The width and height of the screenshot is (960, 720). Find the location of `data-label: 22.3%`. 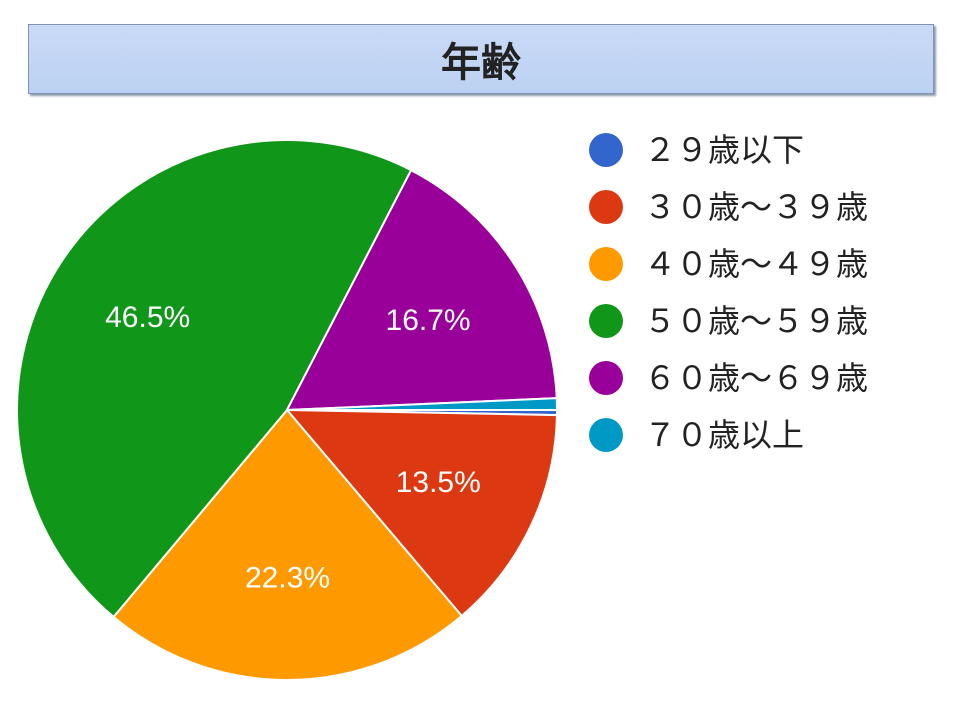

data-label: 22.3% is located at coordinates (287, 577).